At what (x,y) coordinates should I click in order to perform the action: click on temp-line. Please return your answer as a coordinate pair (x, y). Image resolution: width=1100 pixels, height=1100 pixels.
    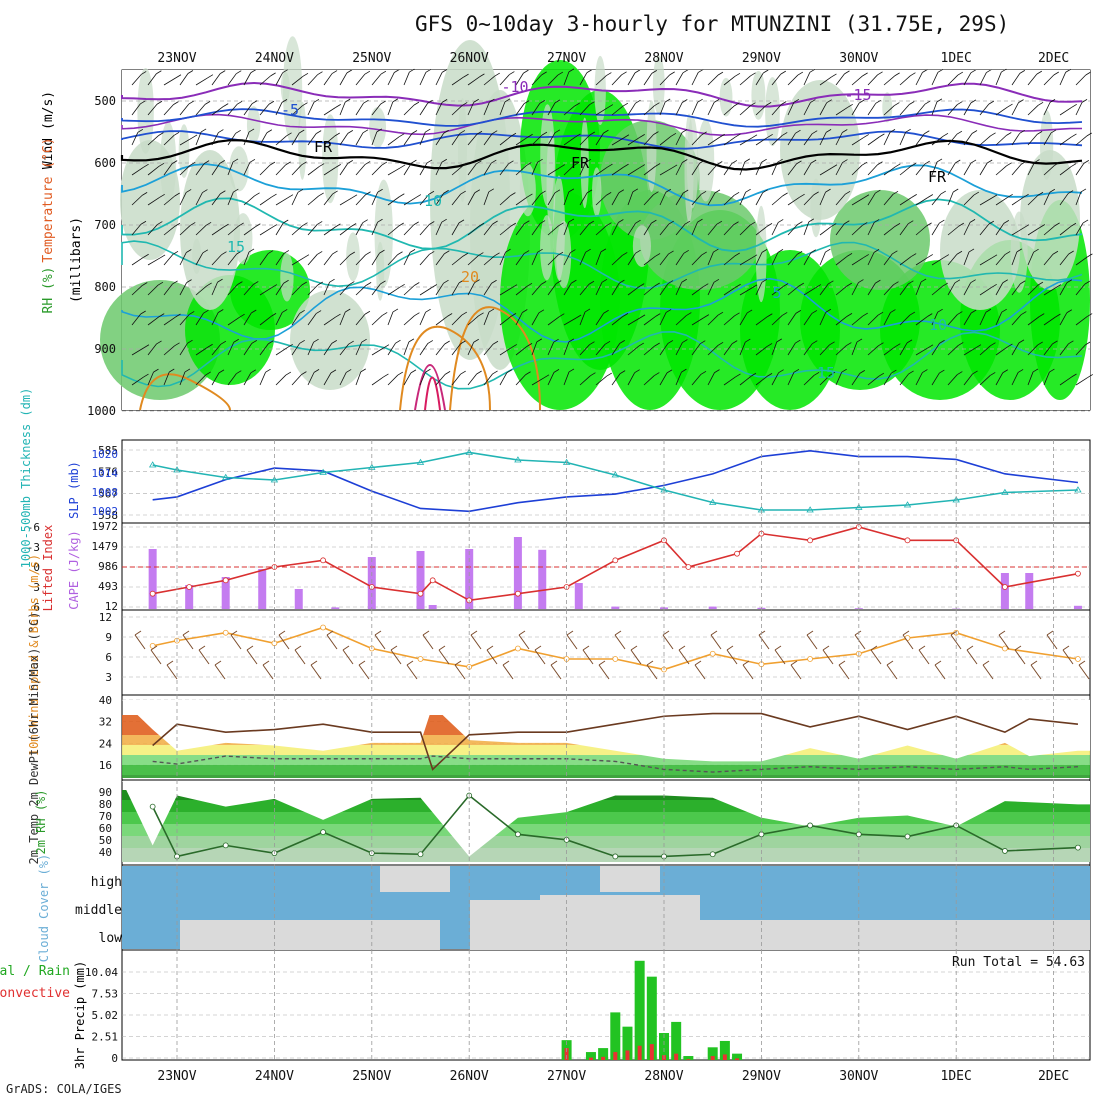
    Looking at the image, I should click on (615, 741).